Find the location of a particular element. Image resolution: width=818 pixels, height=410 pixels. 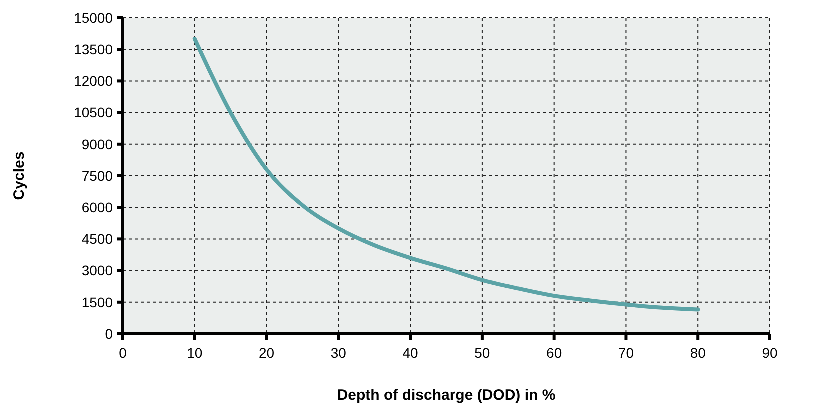

y-tick-label: 9000 is located at coordinates (98, 144).